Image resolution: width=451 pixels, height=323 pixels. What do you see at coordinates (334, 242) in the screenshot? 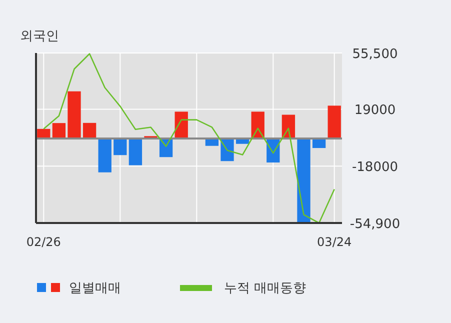
I see `x-tick-label: 03/24` at bounding box center [334, 242].